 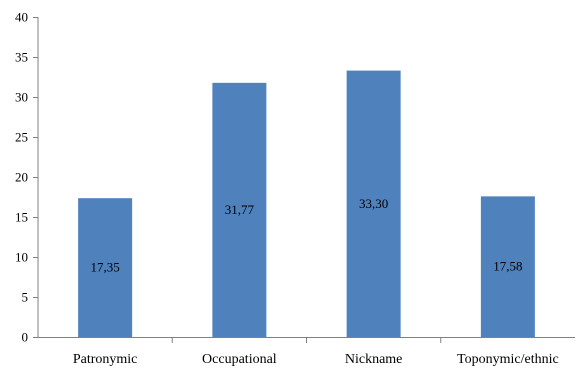 I want to click on y-tick-label: 35, so click(x=21, y=57).